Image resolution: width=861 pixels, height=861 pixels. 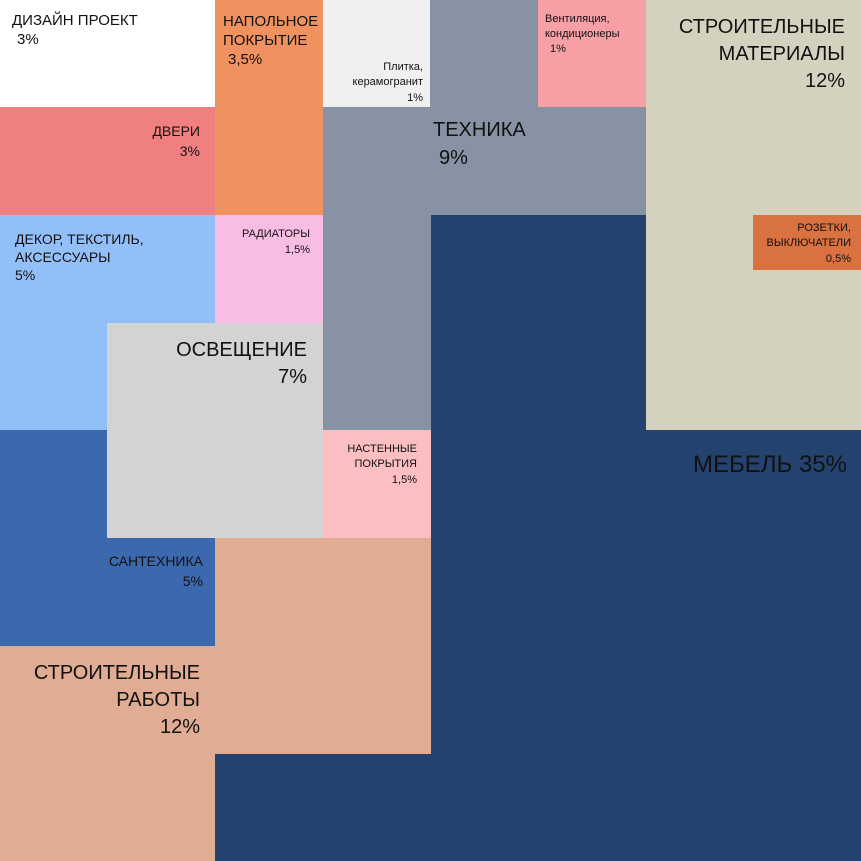 I want to click on wall-name-1: НАСТЕННЫЕ, so click(x=382, y=449).